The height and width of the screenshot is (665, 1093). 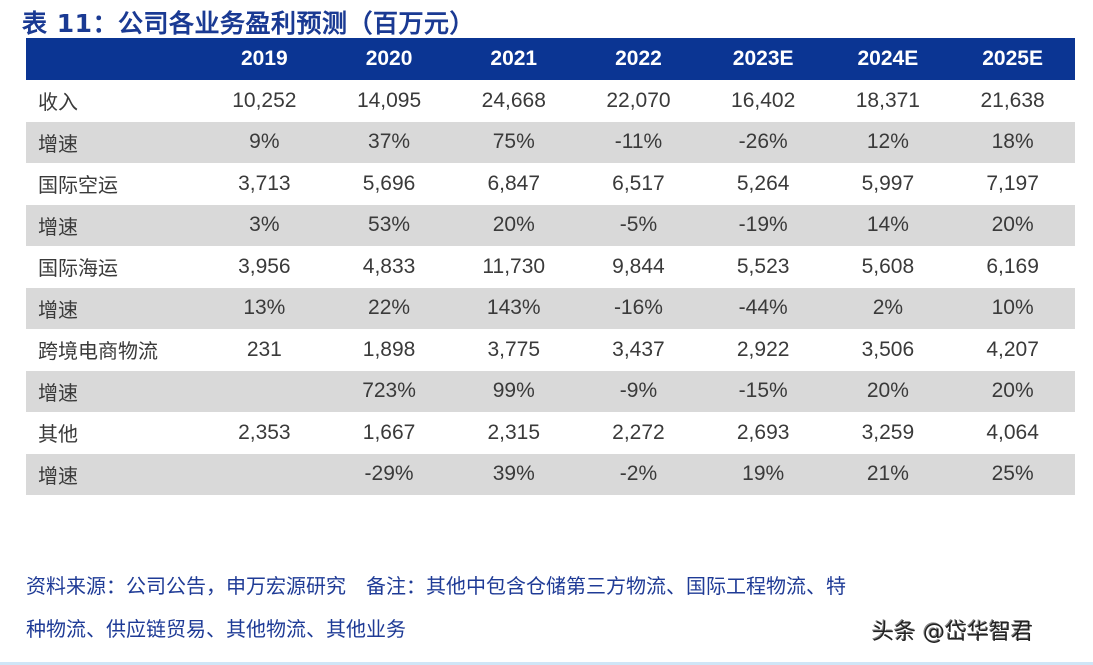 I want to click on header-row: 2019 2020 2021 2022 2023E 2024E 2025E, so click(x=550, y=59).